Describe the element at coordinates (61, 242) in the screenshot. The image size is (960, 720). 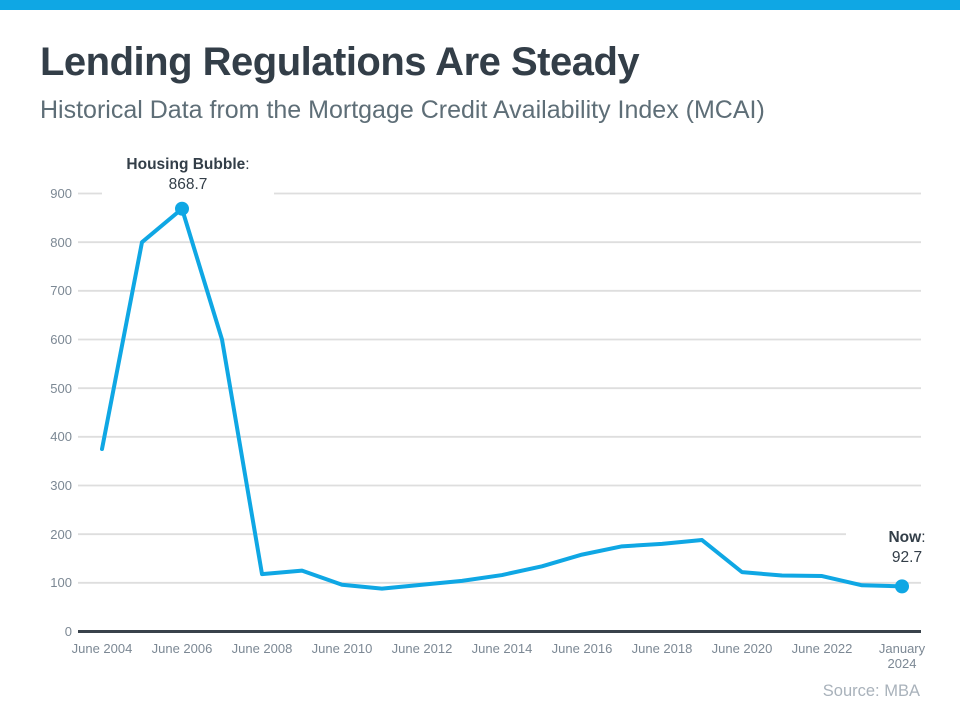
I see `y-axis-label: 800` at that location.